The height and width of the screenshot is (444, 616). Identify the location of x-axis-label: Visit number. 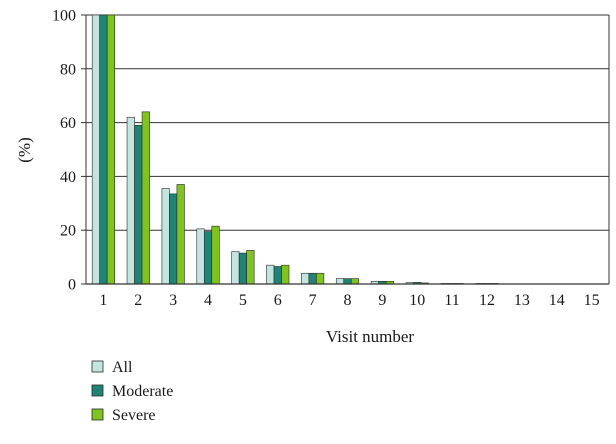
(370, 336).